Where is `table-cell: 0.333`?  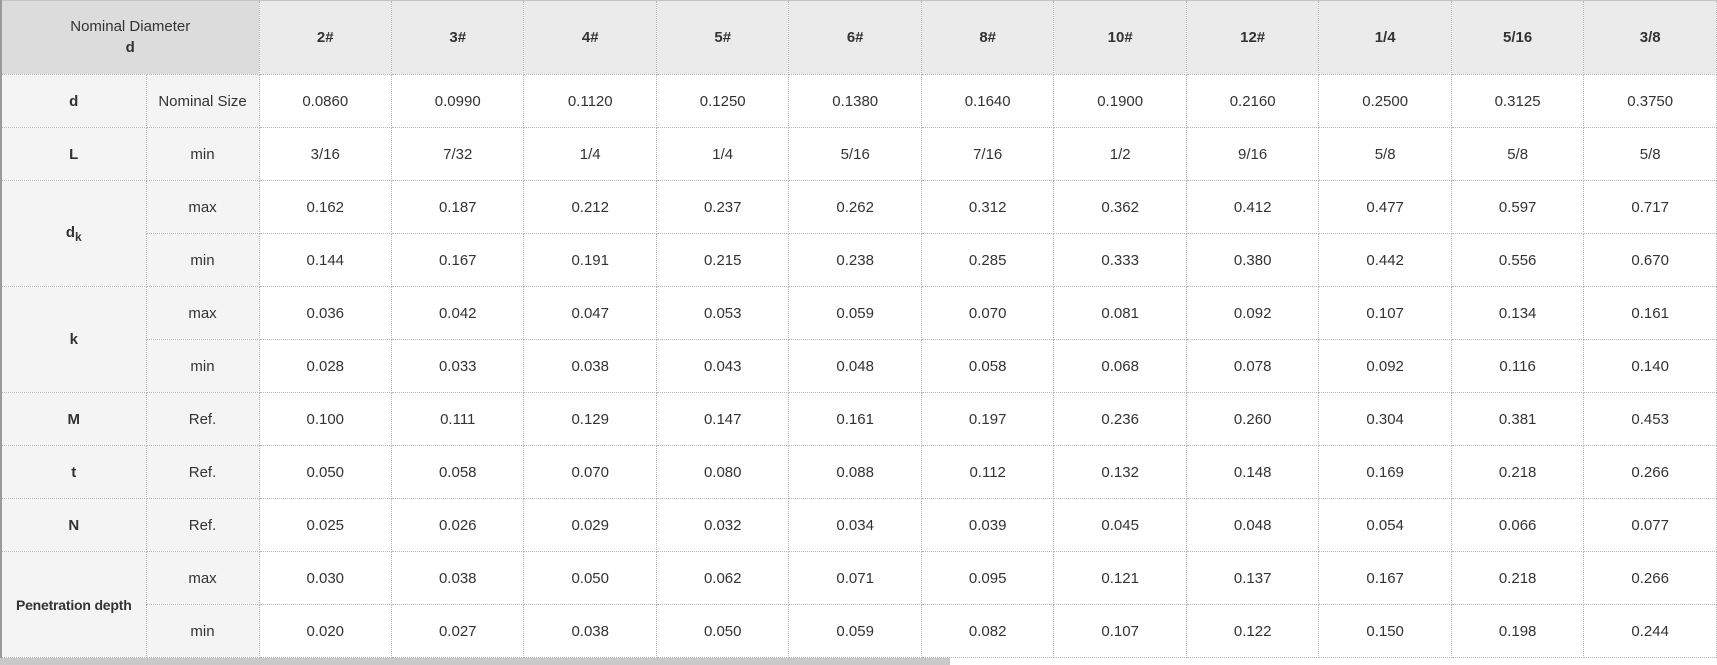 table-cell: 0.333 is located at coordinates (1120, 260).